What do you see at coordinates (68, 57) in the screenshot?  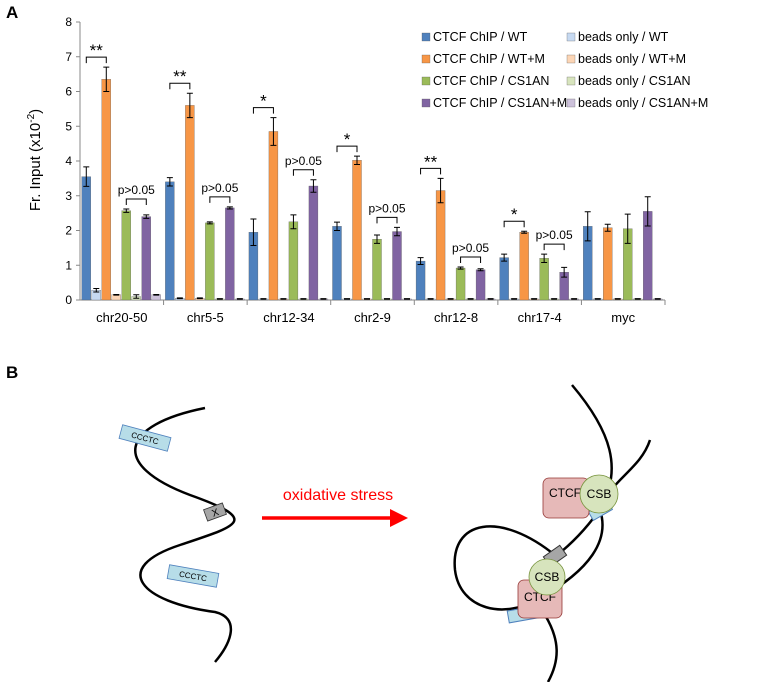 I see `y-tick-label: 7` at bounding box center [68, 57].